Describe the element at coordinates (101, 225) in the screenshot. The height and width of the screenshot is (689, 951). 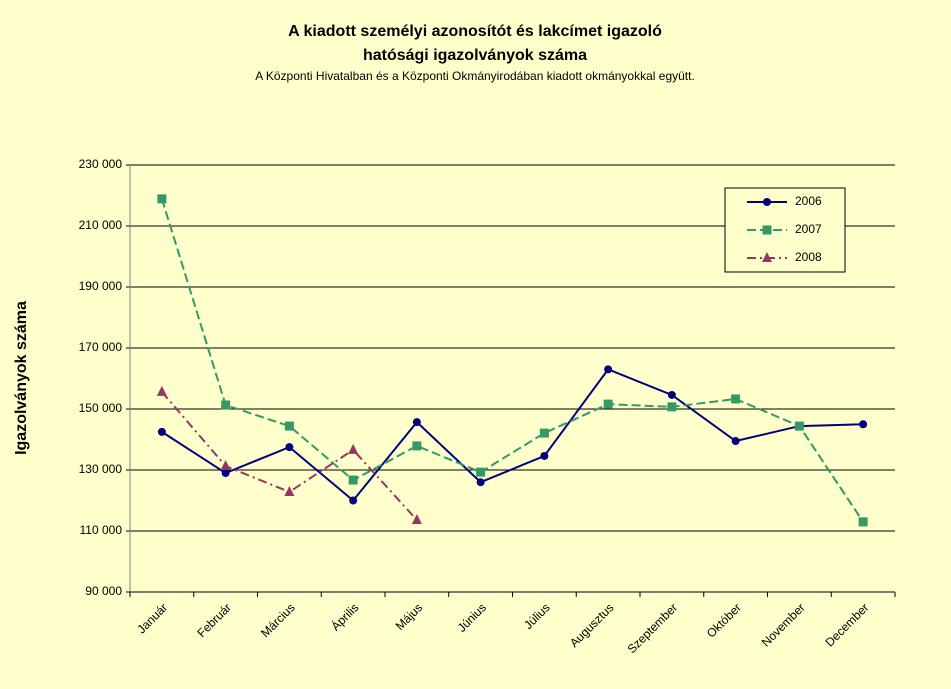
I see `y-tick-label: 210 000` at that location.